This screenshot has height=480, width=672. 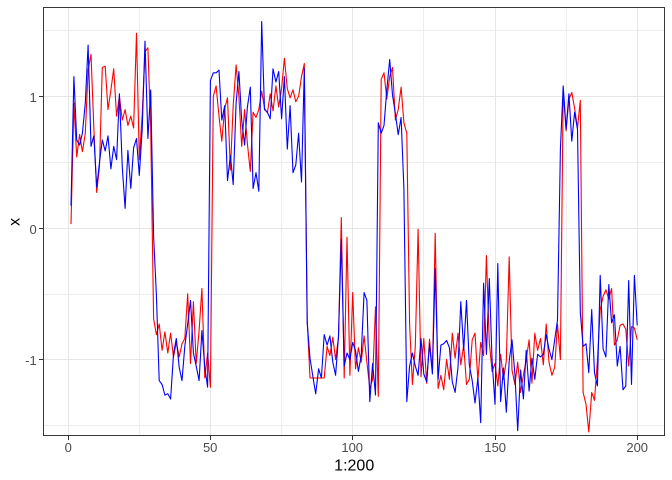 What do you see at coordinates (352, 447) in the screenshot?
I see `svg-text: 100` at bounding box center [352, 447].